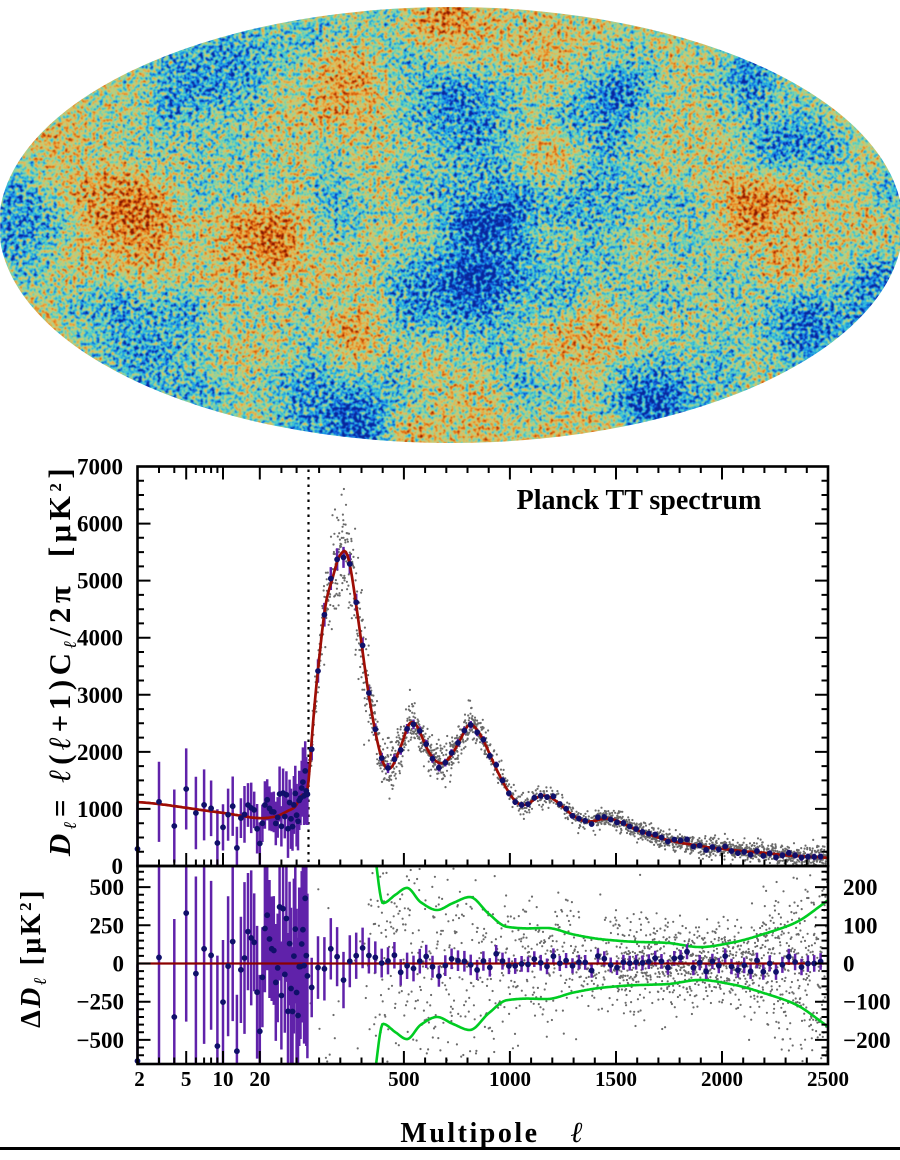 The height and width of the screenshot is (1160, 900). Describe the element at coordinates (860, 887) in the screenshot. I see `svg-text: 200` at that location.